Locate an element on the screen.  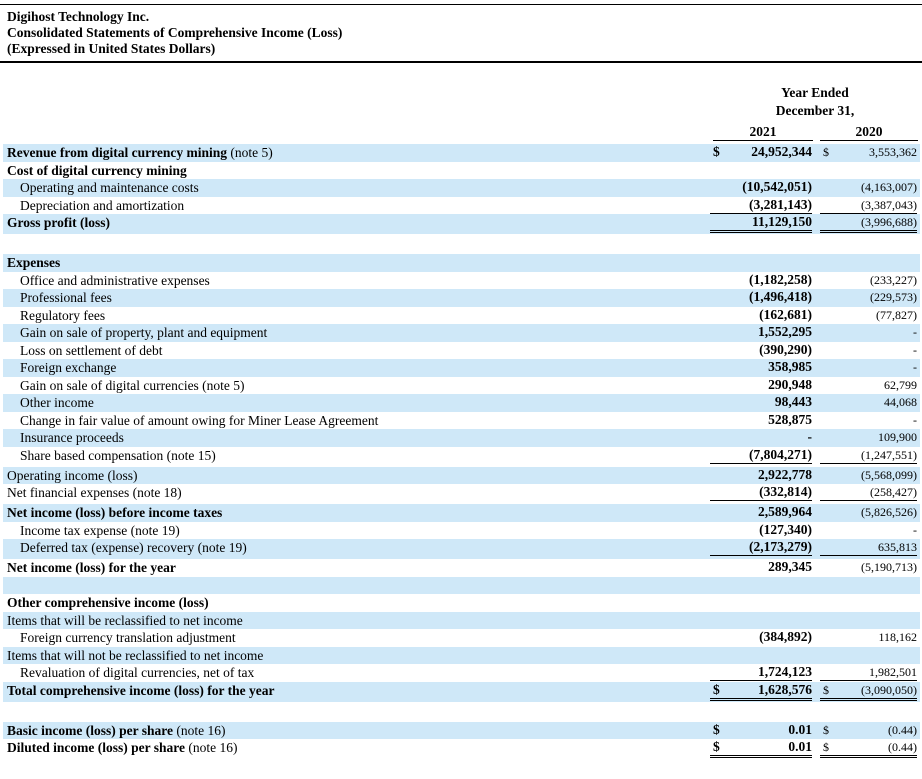
amount-cell: $ (3,090,050) is located at coordinates (868, 691).